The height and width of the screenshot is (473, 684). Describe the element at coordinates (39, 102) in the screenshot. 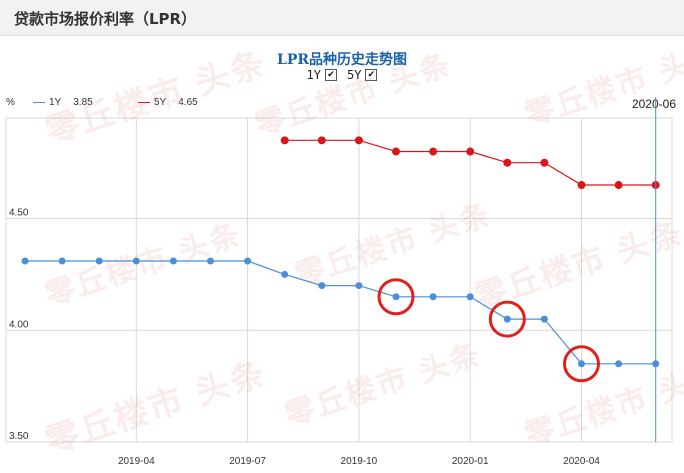

I see `legend-line-1y` at that location.